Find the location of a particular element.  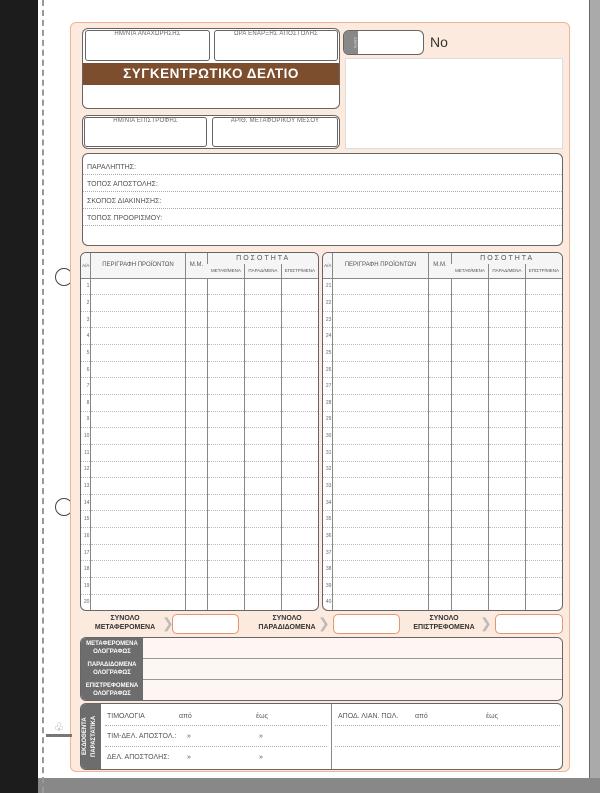

total-transferred-field is located at coordinates (205, 624).